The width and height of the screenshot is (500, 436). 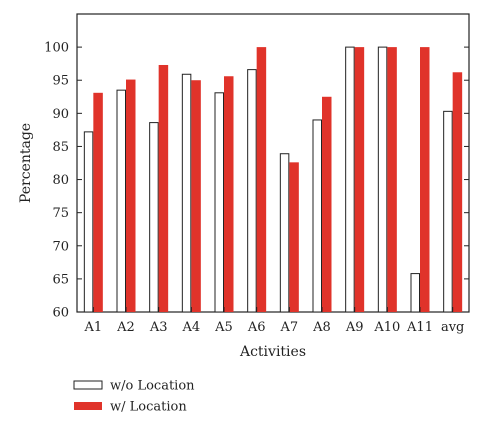 I want to click on bar-without-location-a2, so click(x=121, y=201).